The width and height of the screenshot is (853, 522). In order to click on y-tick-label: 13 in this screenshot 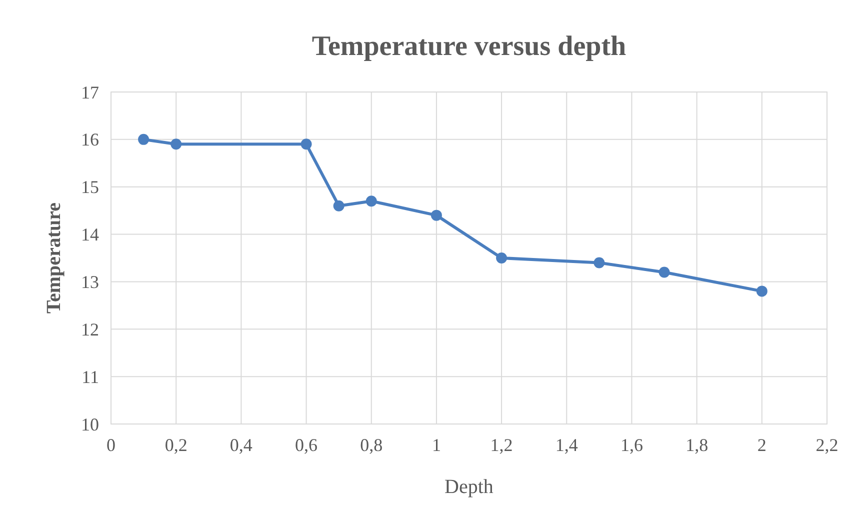, I will do `click(90, 282)`.